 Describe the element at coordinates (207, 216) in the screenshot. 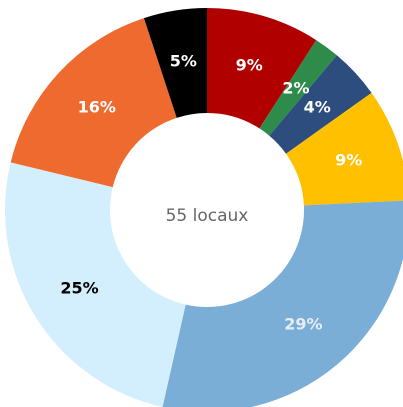

I see `center-label: 55 locaux` at that location.